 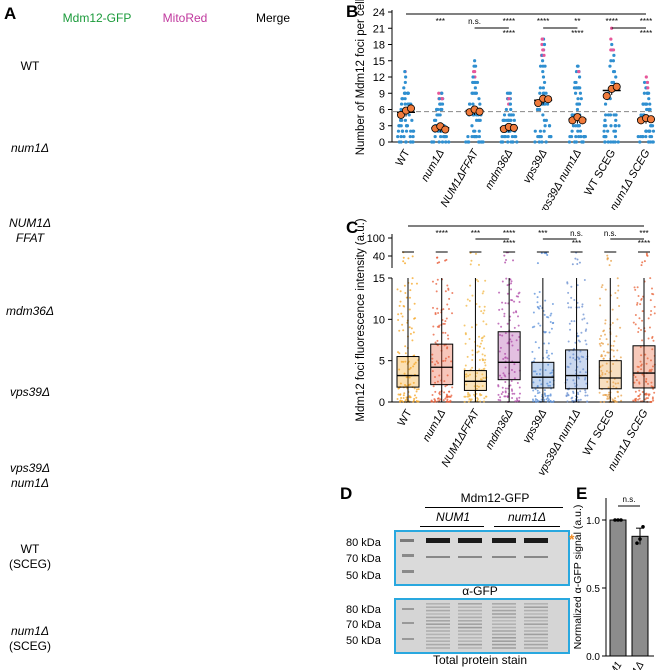 What do you see at coordinates (382, 94) in the screenshot?
I see `b-y-tick-label: 9` at bounding box center [382, 94].